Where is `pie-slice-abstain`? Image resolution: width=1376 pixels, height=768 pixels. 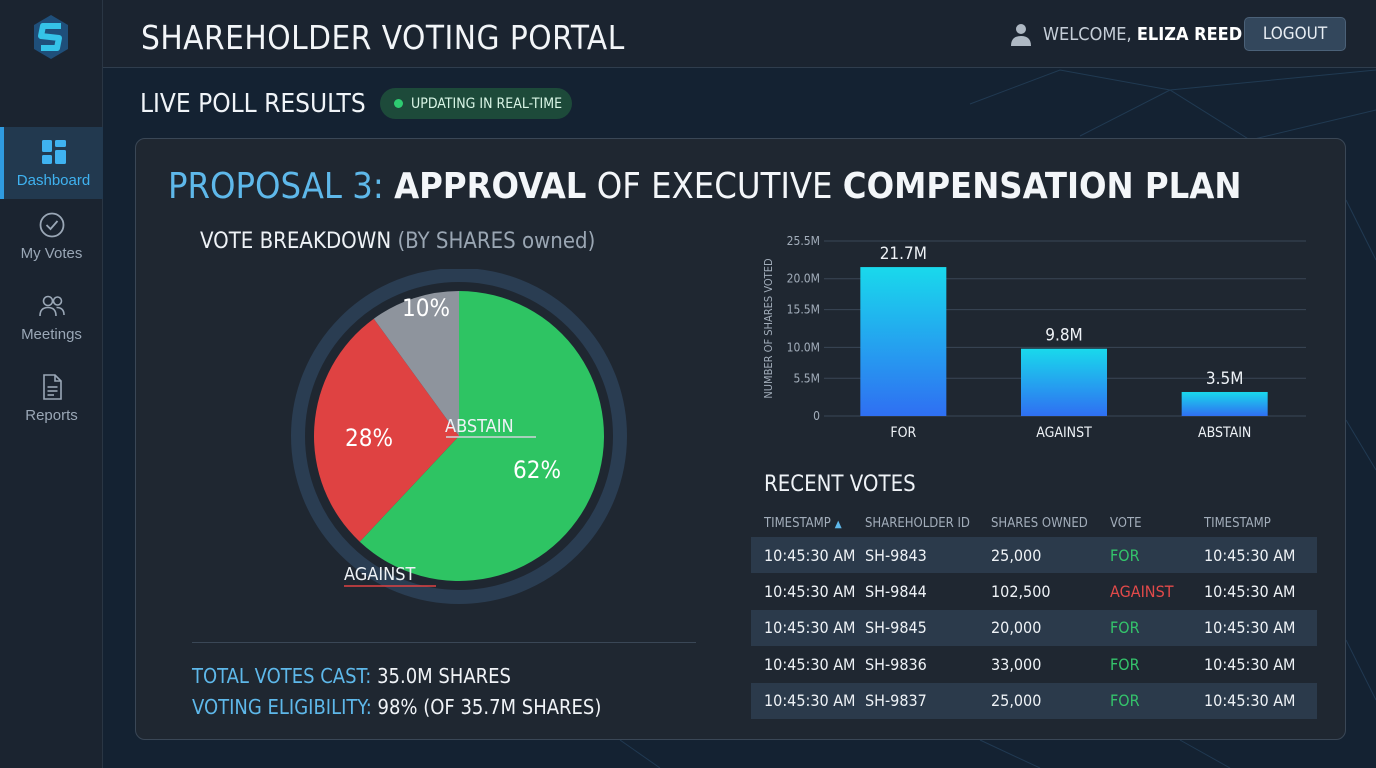
pie-slice-abstain is located at coordinates (416, 363).